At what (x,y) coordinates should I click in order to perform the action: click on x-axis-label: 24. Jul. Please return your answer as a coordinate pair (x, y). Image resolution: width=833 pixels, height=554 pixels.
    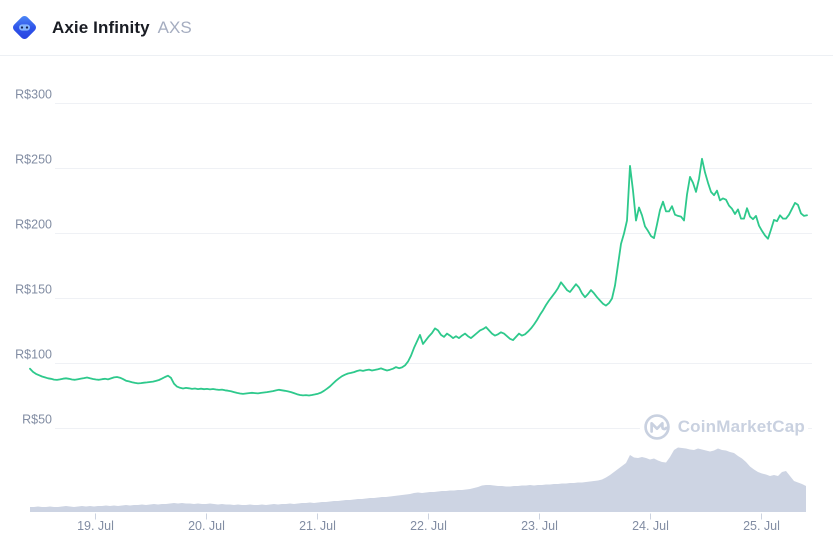
    Looking at the image, I should click on (650, 526).